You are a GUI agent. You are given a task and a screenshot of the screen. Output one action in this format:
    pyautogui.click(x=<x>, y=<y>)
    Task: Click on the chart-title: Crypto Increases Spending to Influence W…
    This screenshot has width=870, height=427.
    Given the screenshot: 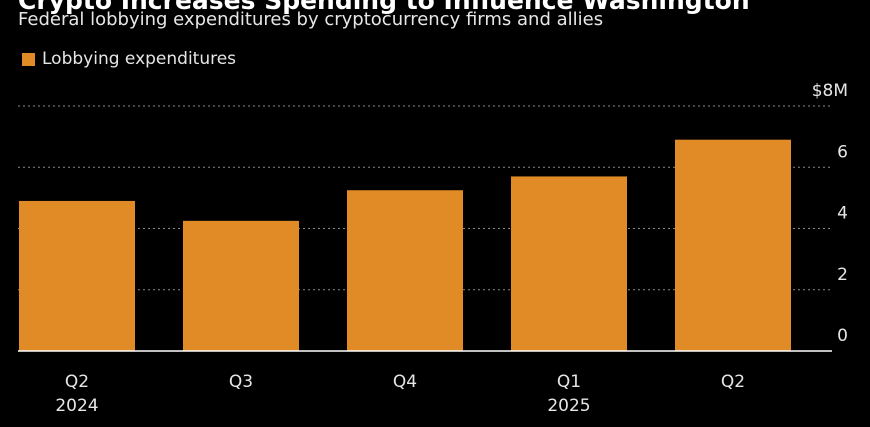 What is the action you would take?
    pyautogui.click(x=384, y=7)
    